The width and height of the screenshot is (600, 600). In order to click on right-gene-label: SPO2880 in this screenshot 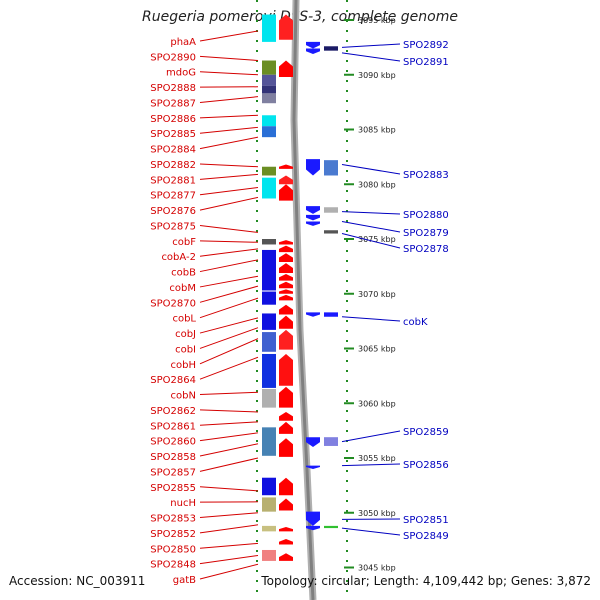, I will do `click(426, 215)`.